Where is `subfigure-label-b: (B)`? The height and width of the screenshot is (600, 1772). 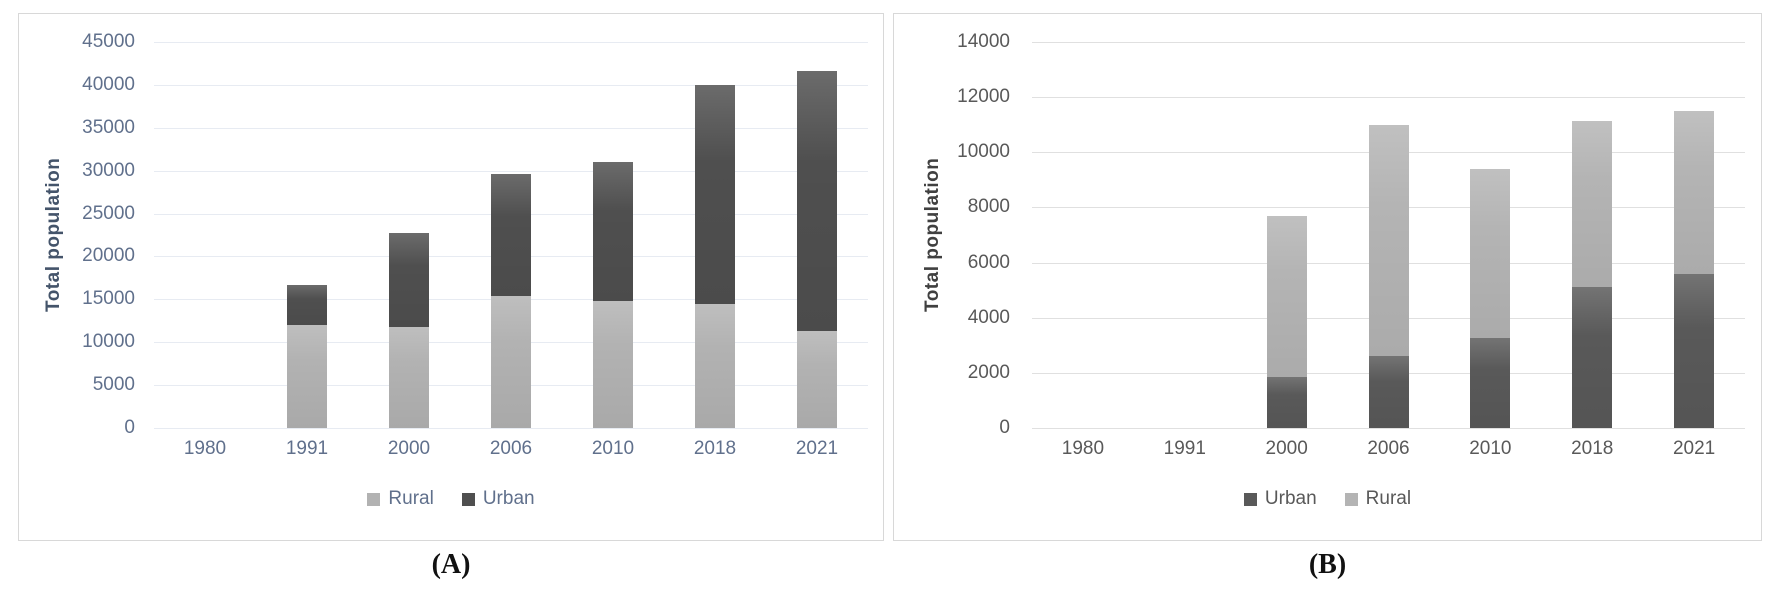
subfigure-label-b: (B) is located at coordinates (1327, 564).